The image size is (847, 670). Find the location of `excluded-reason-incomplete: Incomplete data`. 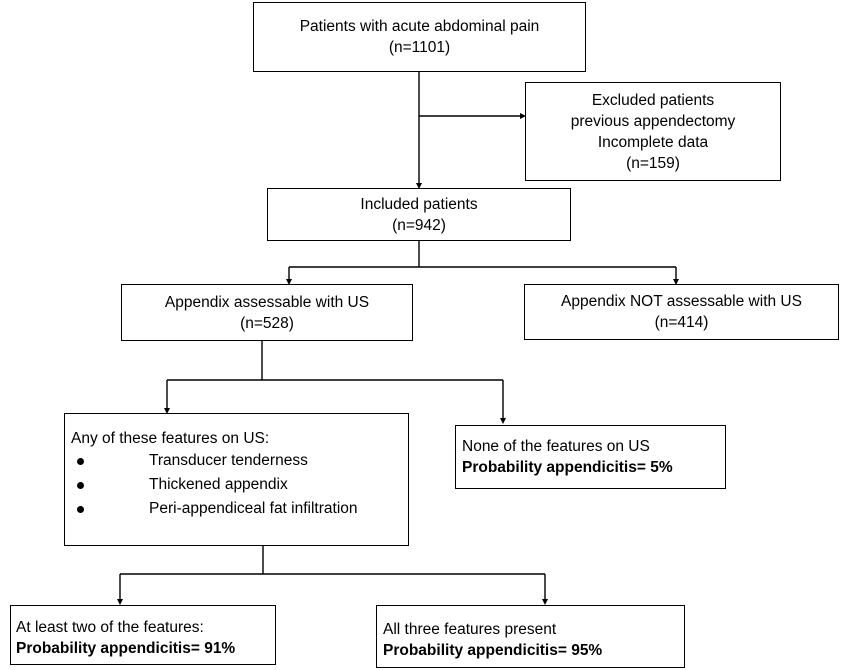

excluded-reason-incomplete: Incomplete data is located at coordinates (653, 142).